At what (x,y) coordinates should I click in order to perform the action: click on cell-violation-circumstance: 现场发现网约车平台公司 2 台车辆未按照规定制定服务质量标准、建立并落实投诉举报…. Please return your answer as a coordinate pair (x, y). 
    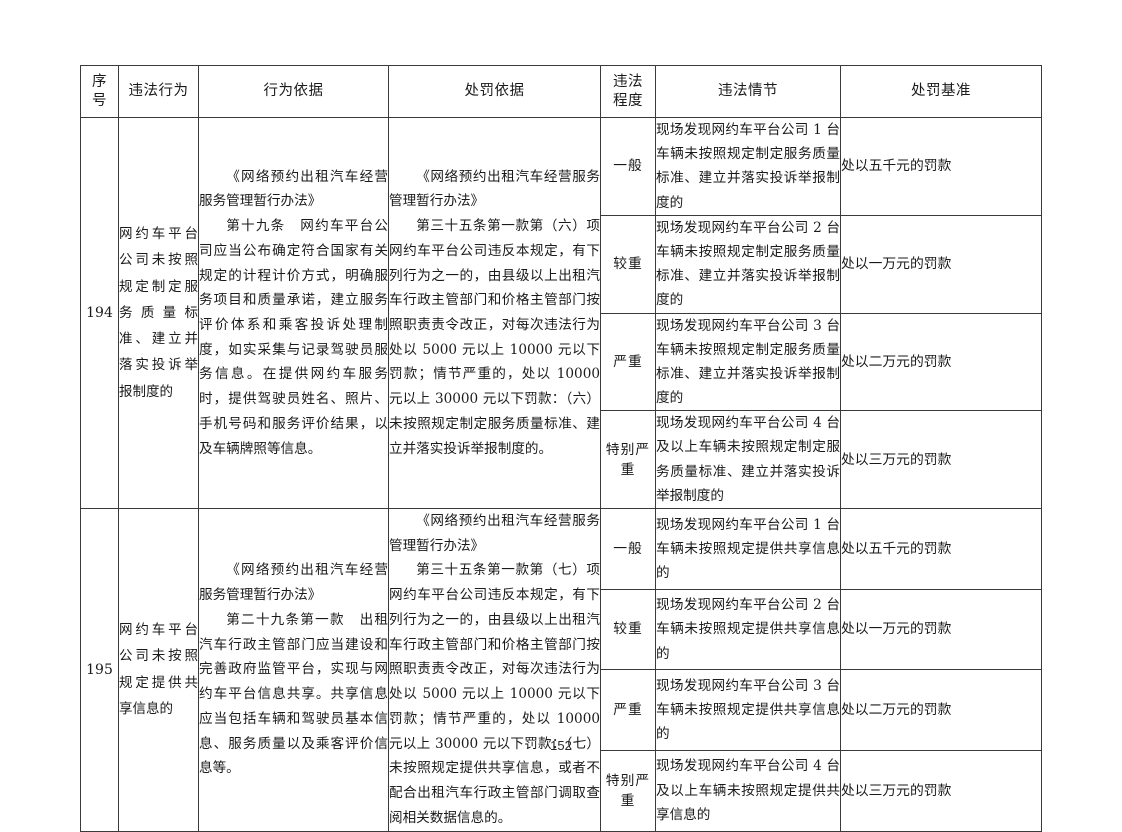
    Looking at the image, I should click on (748, 264).